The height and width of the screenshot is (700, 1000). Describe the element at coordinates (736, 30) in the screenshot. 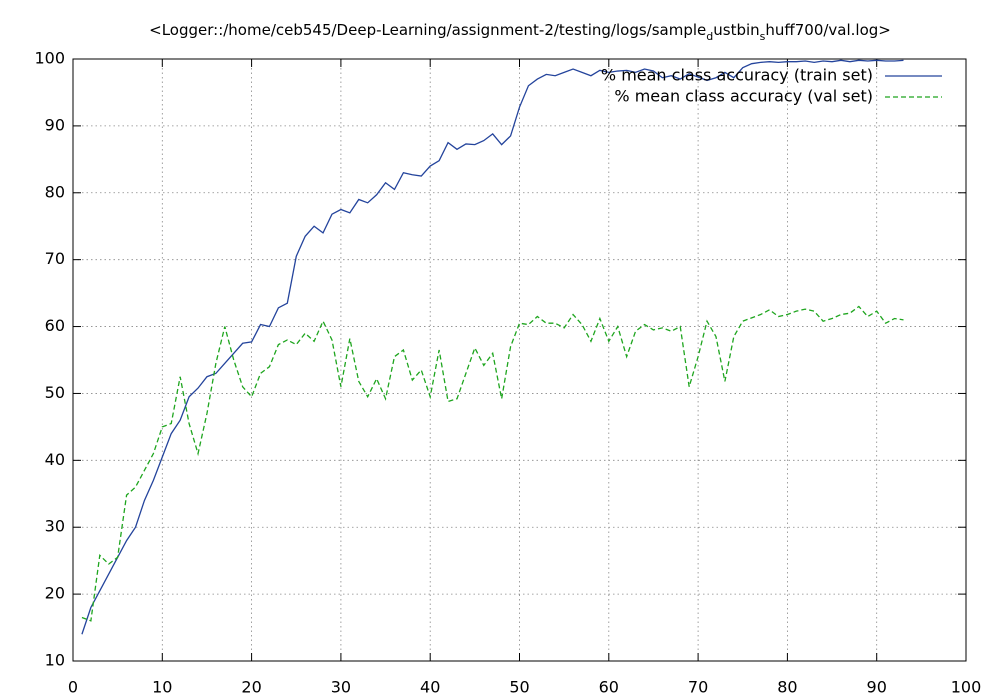

I see `title-part: ustbin` at that location.